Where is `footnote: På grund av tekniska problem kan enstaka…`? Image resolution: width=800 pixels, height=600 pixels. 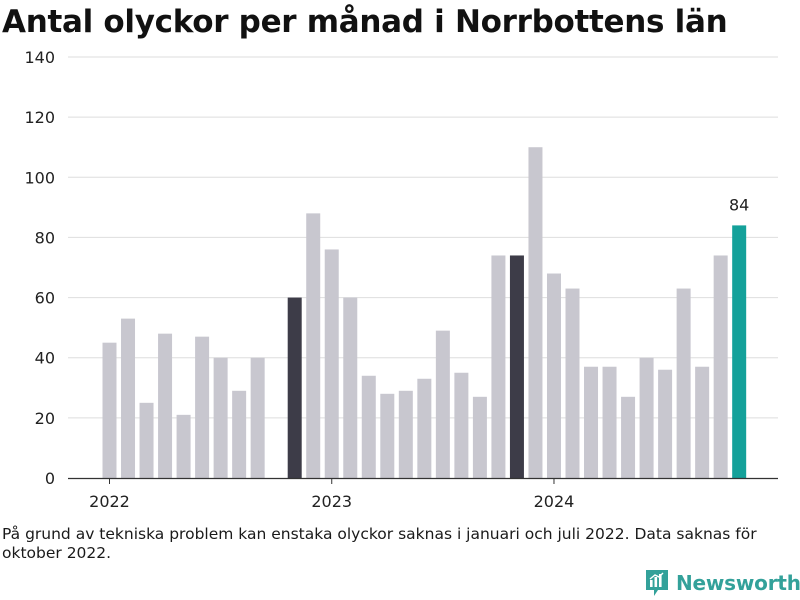 footnote: På grund av tekniska problem kan enstaka… is located at coordinates (379, 543).